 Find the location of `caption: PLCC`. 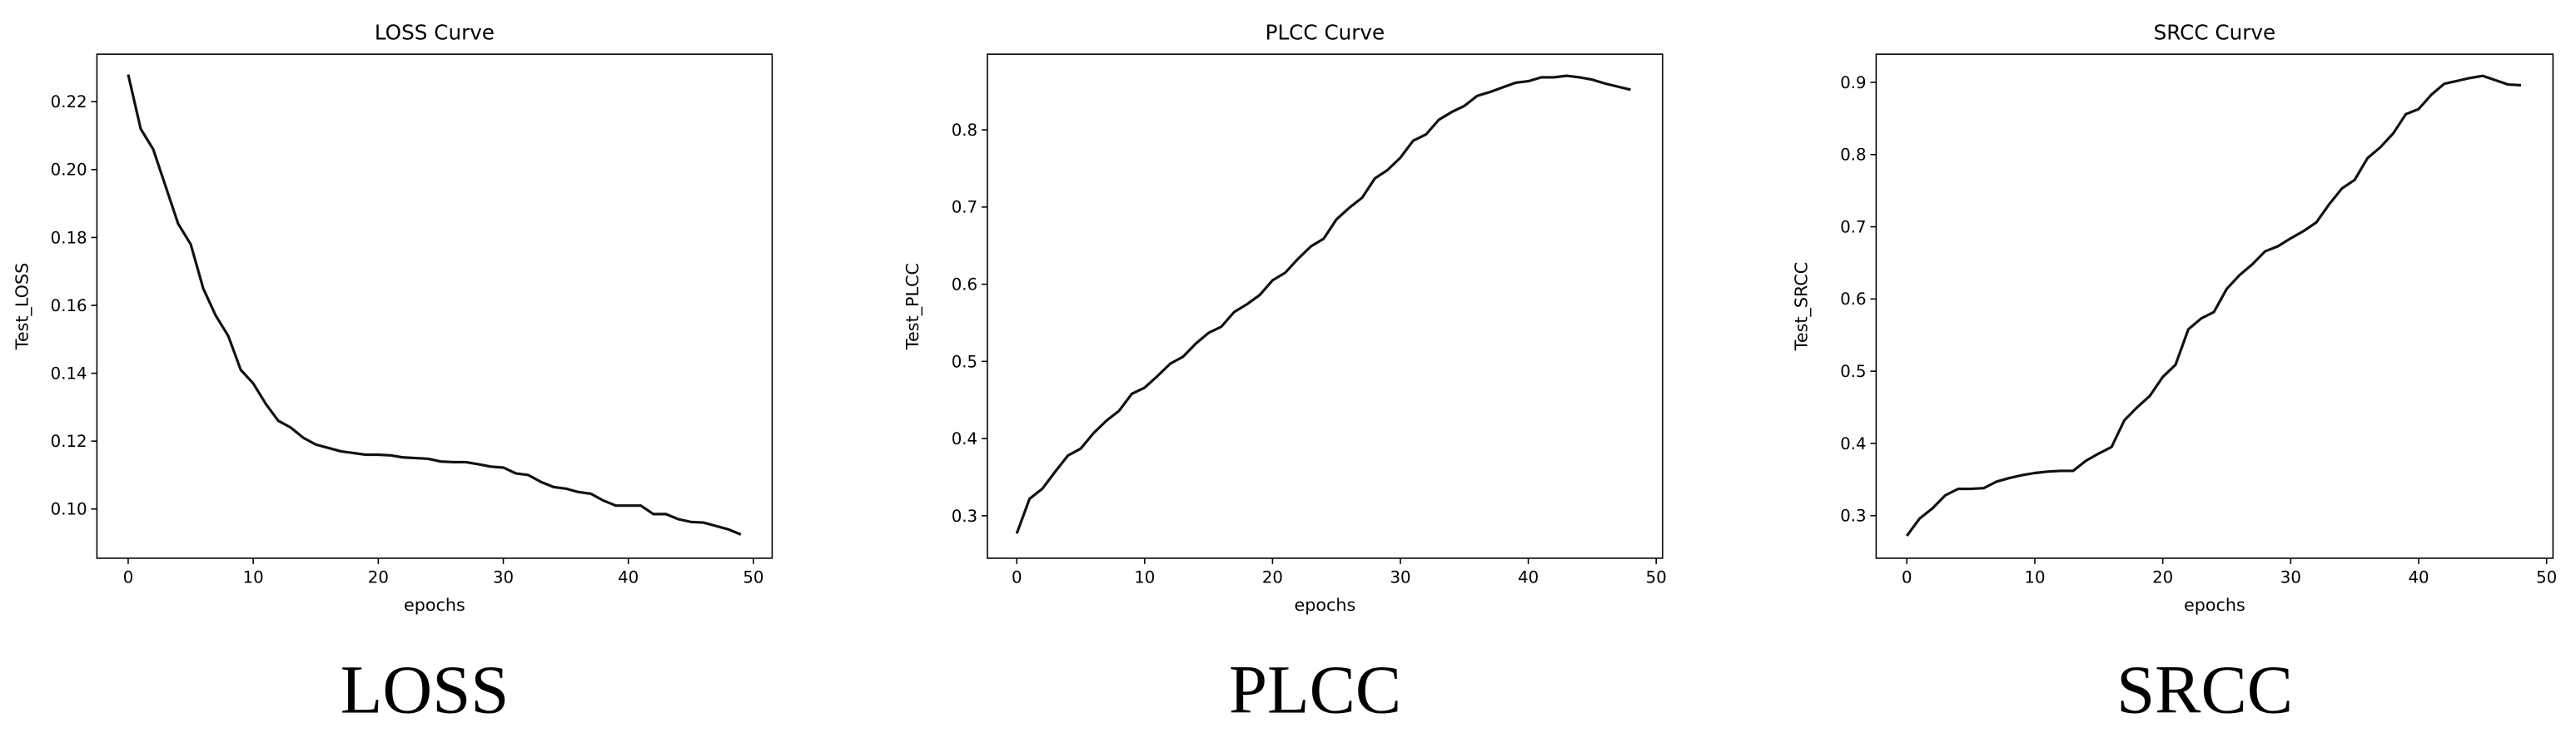

caption: PLCC is located at coordinates (1315, 689).